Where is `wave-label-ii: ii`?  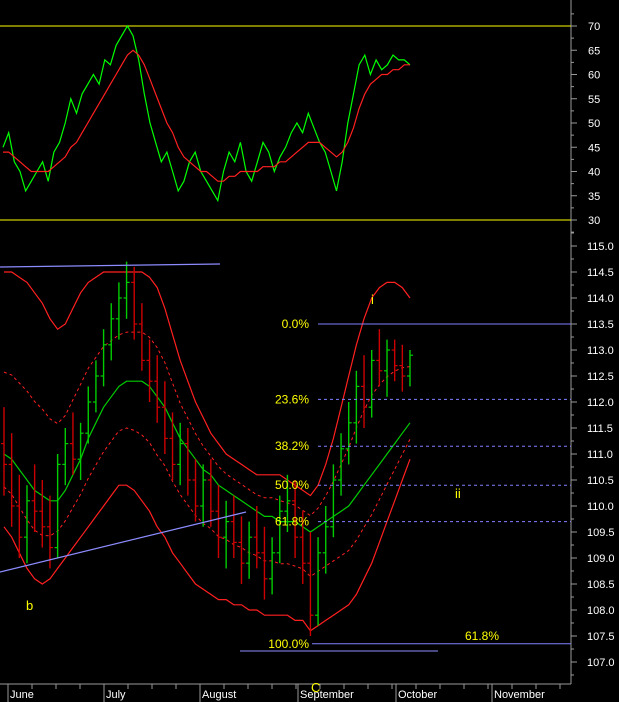
wave-label-ii: ii is located at coordinates (458, 493).